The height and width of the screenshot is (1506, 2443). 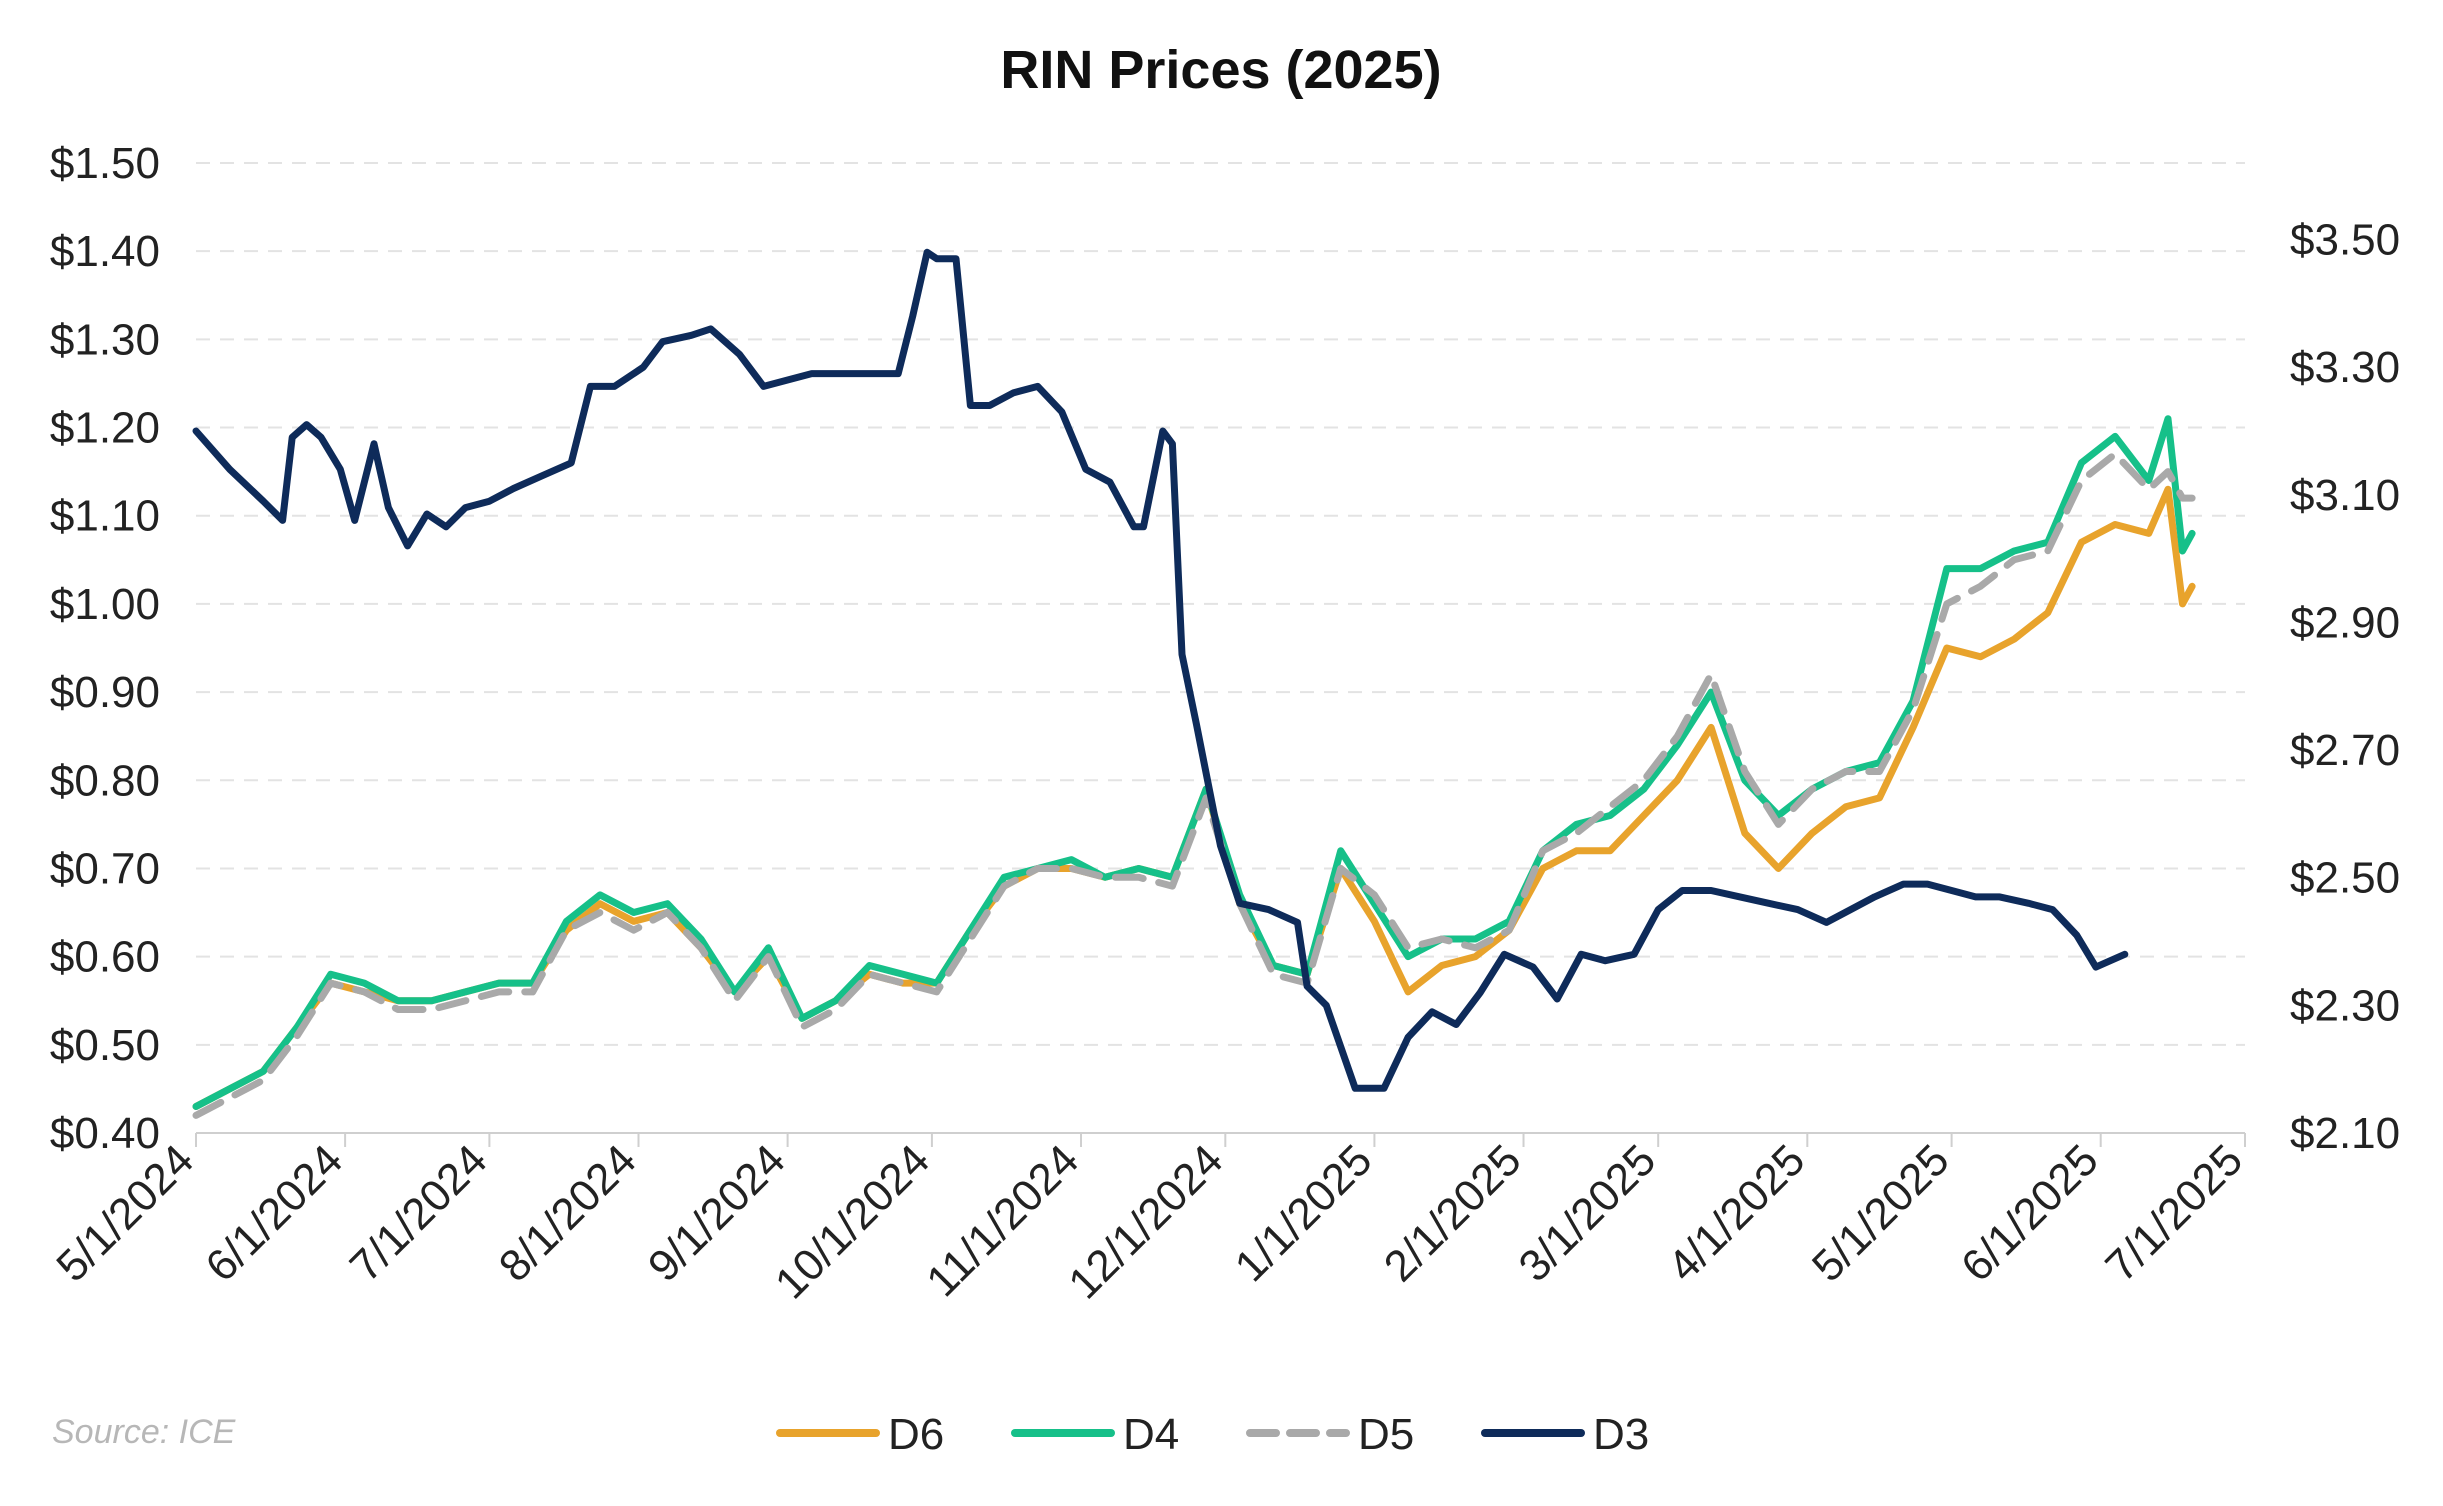 What do you see at coordinates (144, 1432) in the screenshot?
I see `source-note: Source: ICE` at bounding box center [144, 1432].